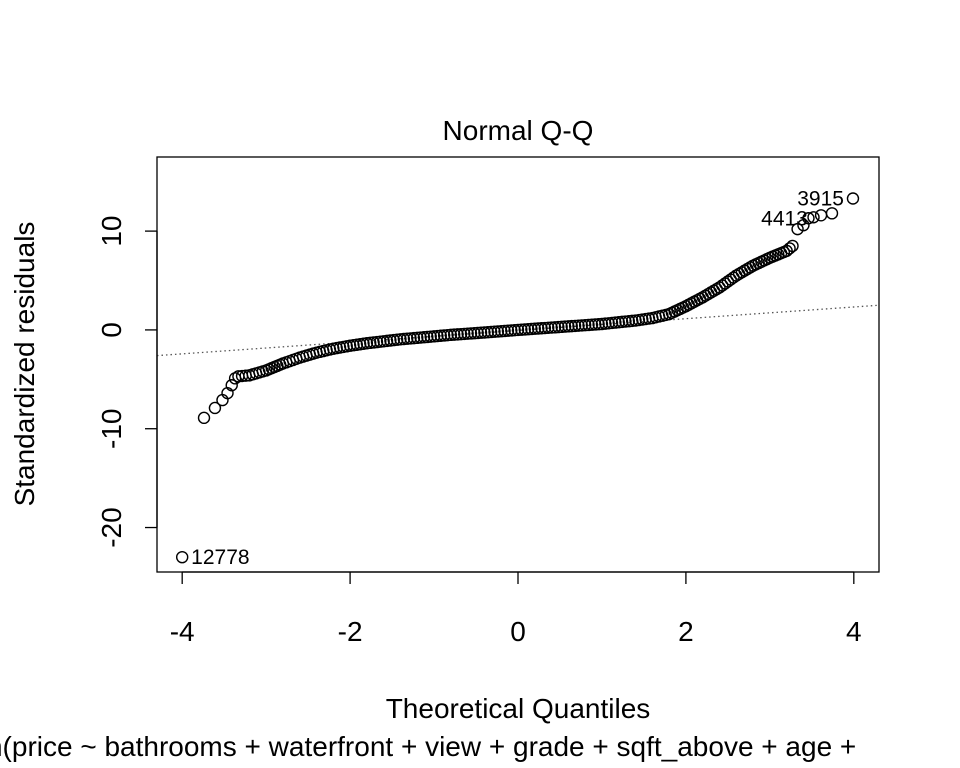 The width and height of the screenshot is (960, 768). What do you see at coordinates (111, 428) in the screenshot?
I see `y-tick-label: -10` at bounding box center [111, 428].